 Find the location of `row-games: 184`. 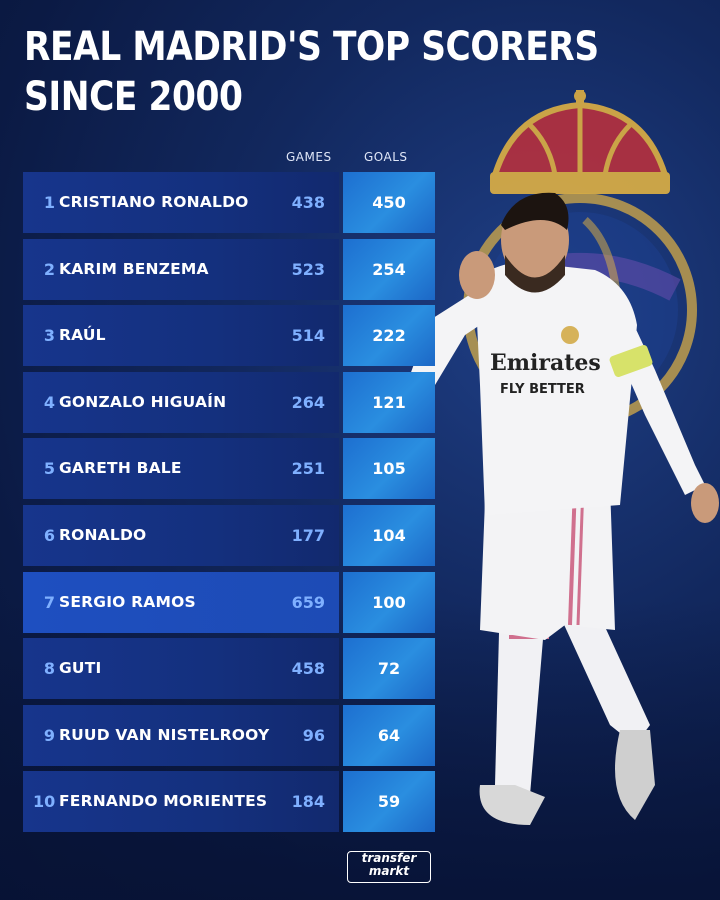

row-games: 184 is located at coordinates (308, 802).